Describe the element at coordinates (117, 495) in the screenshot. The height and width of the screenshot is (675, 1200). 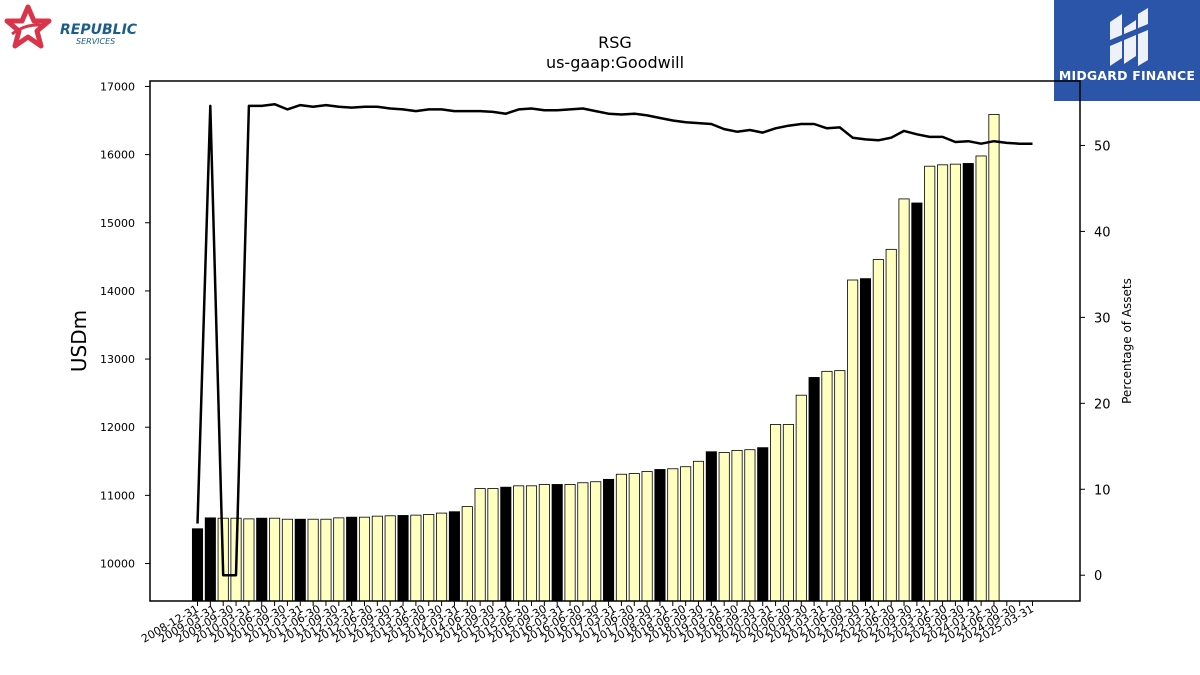
I see `y-tick-label-11000: 11000` at that location.